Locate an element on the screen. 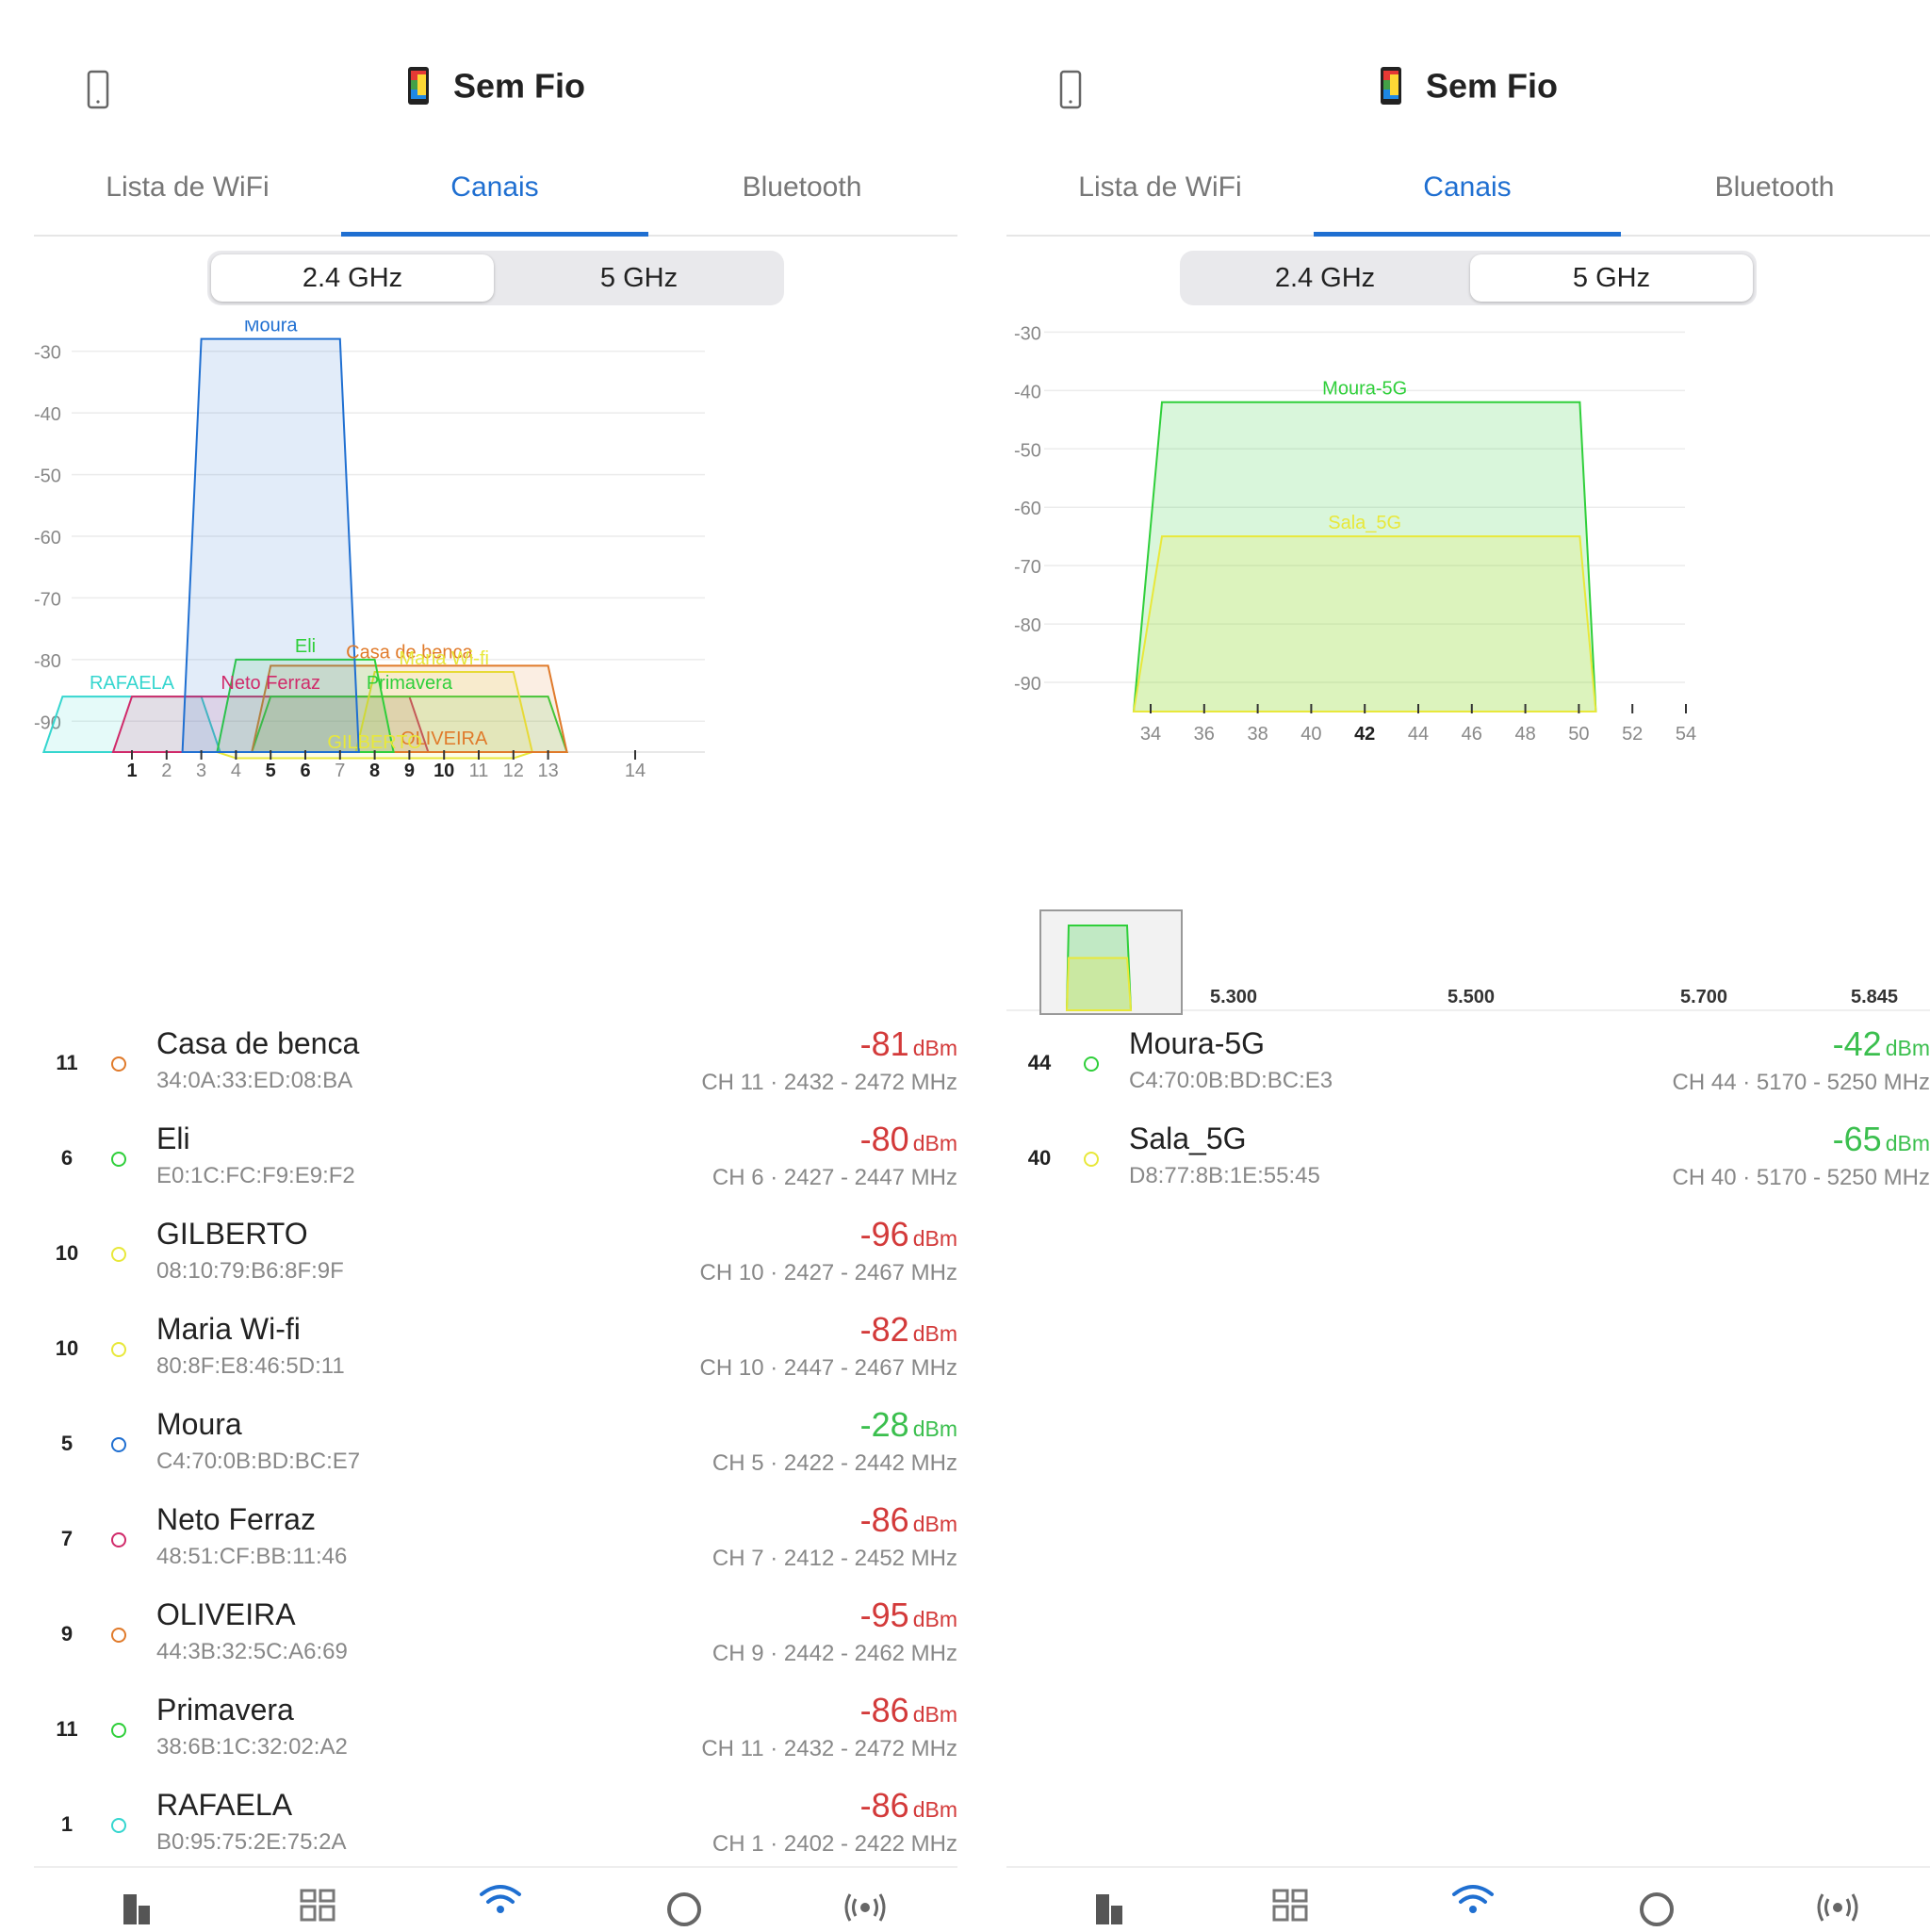  network-ssid: Casa de benca is located at coordinates (258, 1043).